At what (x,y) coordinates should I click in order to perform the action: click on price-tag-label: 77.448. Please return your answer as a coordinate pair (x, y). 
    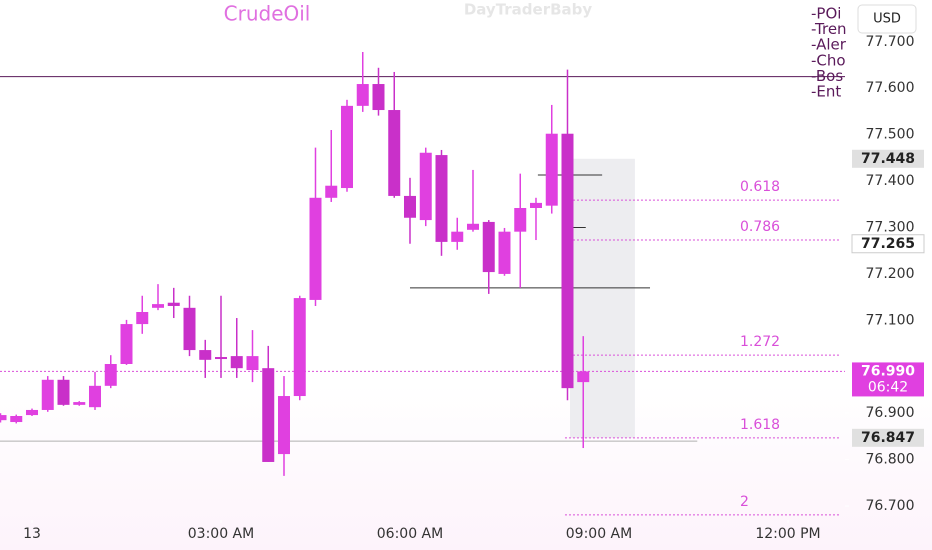
    Looking at the image, I should click on (888, 159).